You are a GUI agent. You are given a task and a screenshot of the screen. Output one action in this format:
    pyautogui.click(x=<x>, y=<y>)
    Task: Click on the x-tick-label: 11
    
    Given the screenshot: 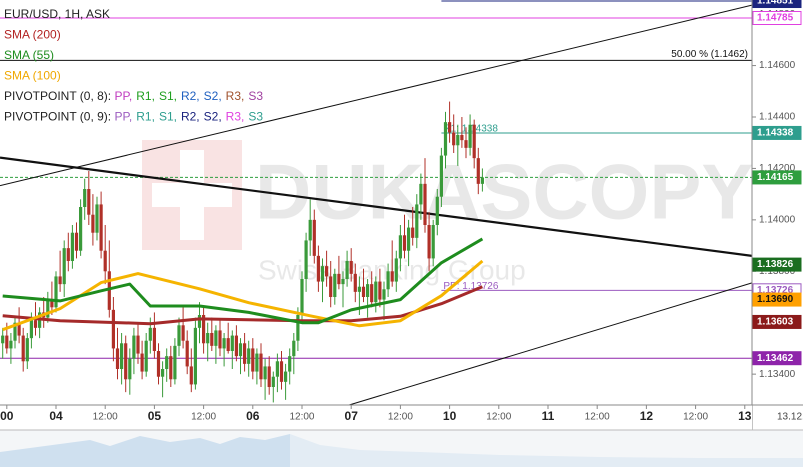 What is the action you would take?
    pyautogui.click(x=548, y=416)
    